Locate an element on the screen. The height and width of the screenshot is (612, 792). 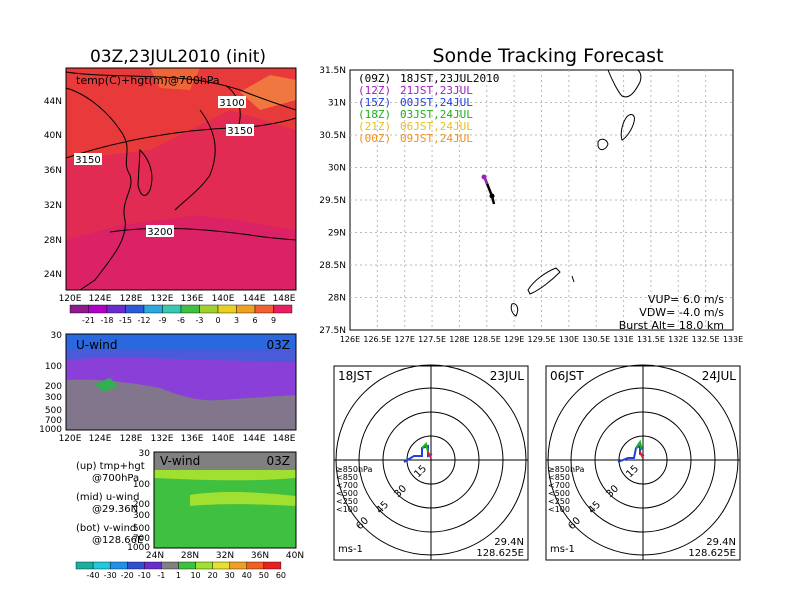
u-wind-ytick-30: 30 is located at coordinates (57, 336).